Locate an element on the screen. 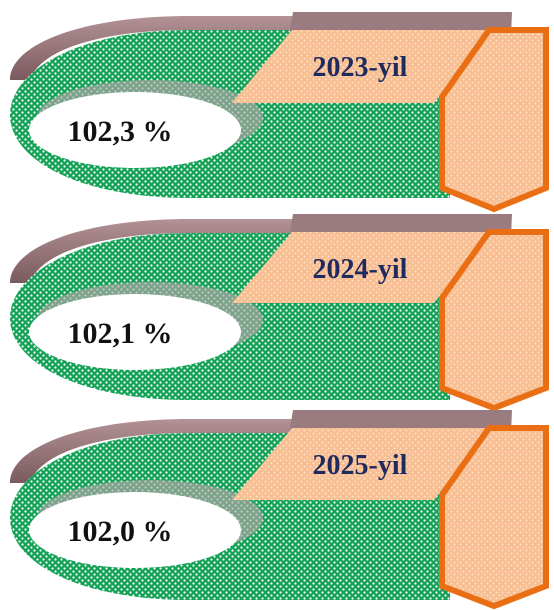  year-label: 2023-yil is located at coordinates (360, 67).